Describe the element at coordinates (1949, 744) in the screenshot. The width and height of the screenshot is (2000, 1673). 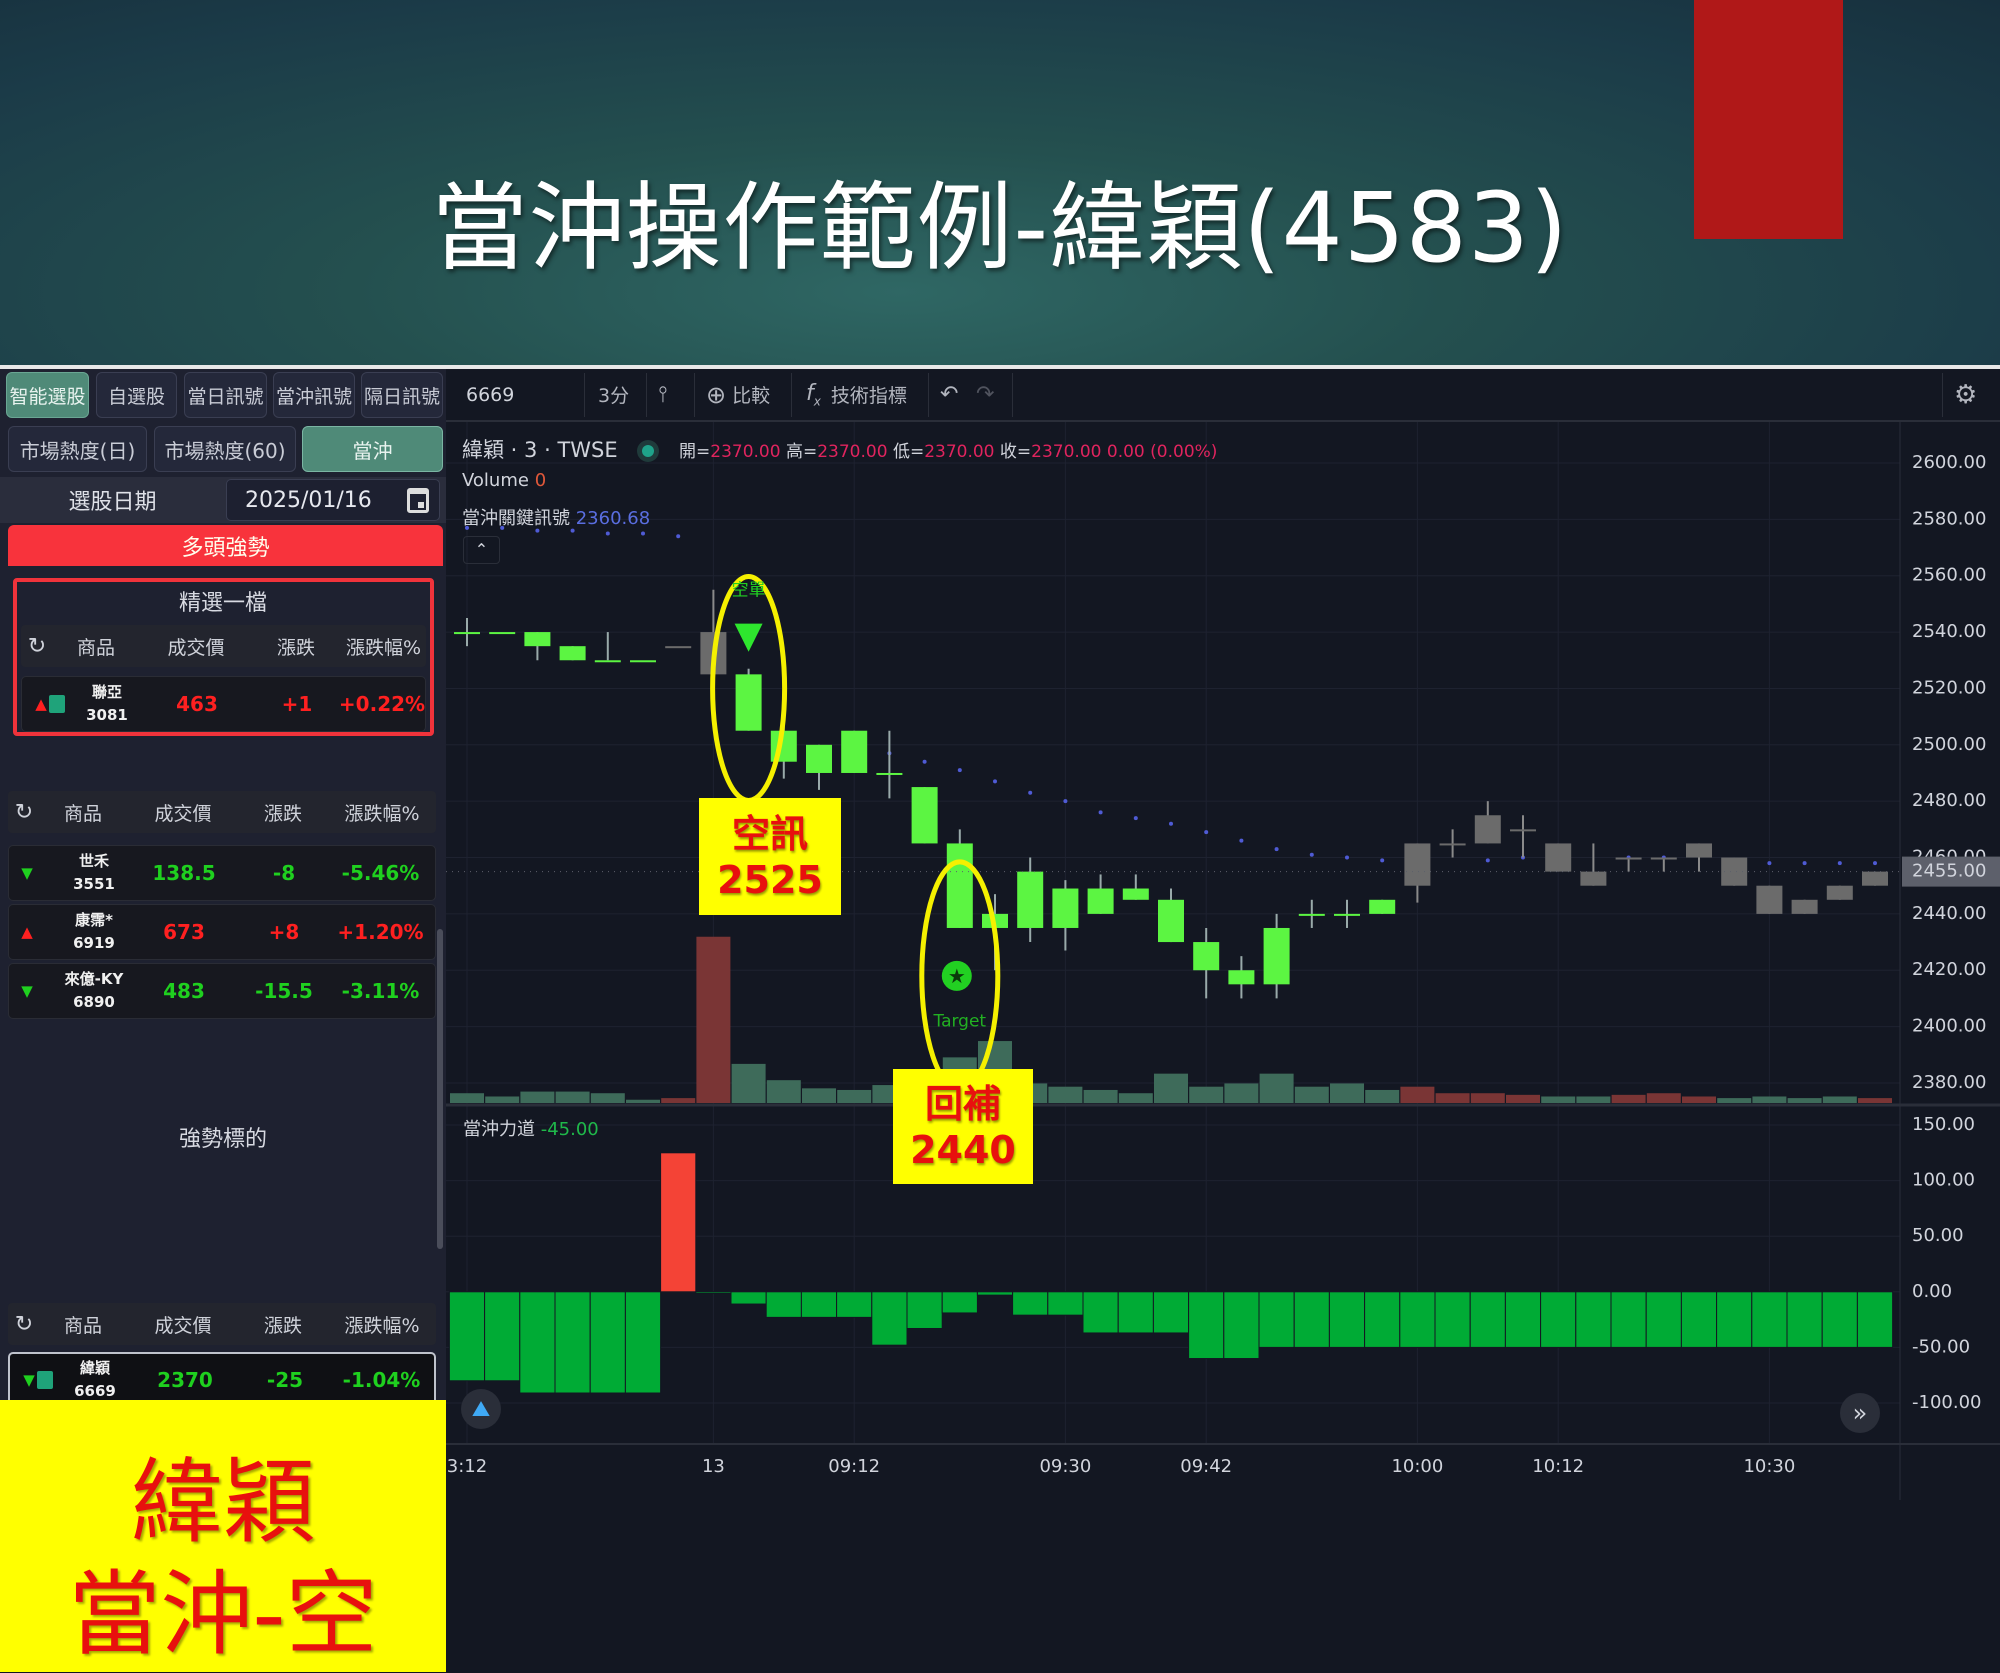
I see `price-tick-label: 2500.00` at that location.